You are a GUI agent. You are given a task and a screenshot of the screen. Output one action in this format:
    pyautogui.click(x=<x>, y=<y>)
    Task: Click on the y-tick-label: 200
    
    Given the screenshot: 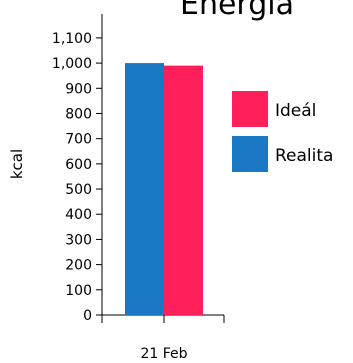 What is the action you would take?
    pyautogui.click(x=78, y=266)
    